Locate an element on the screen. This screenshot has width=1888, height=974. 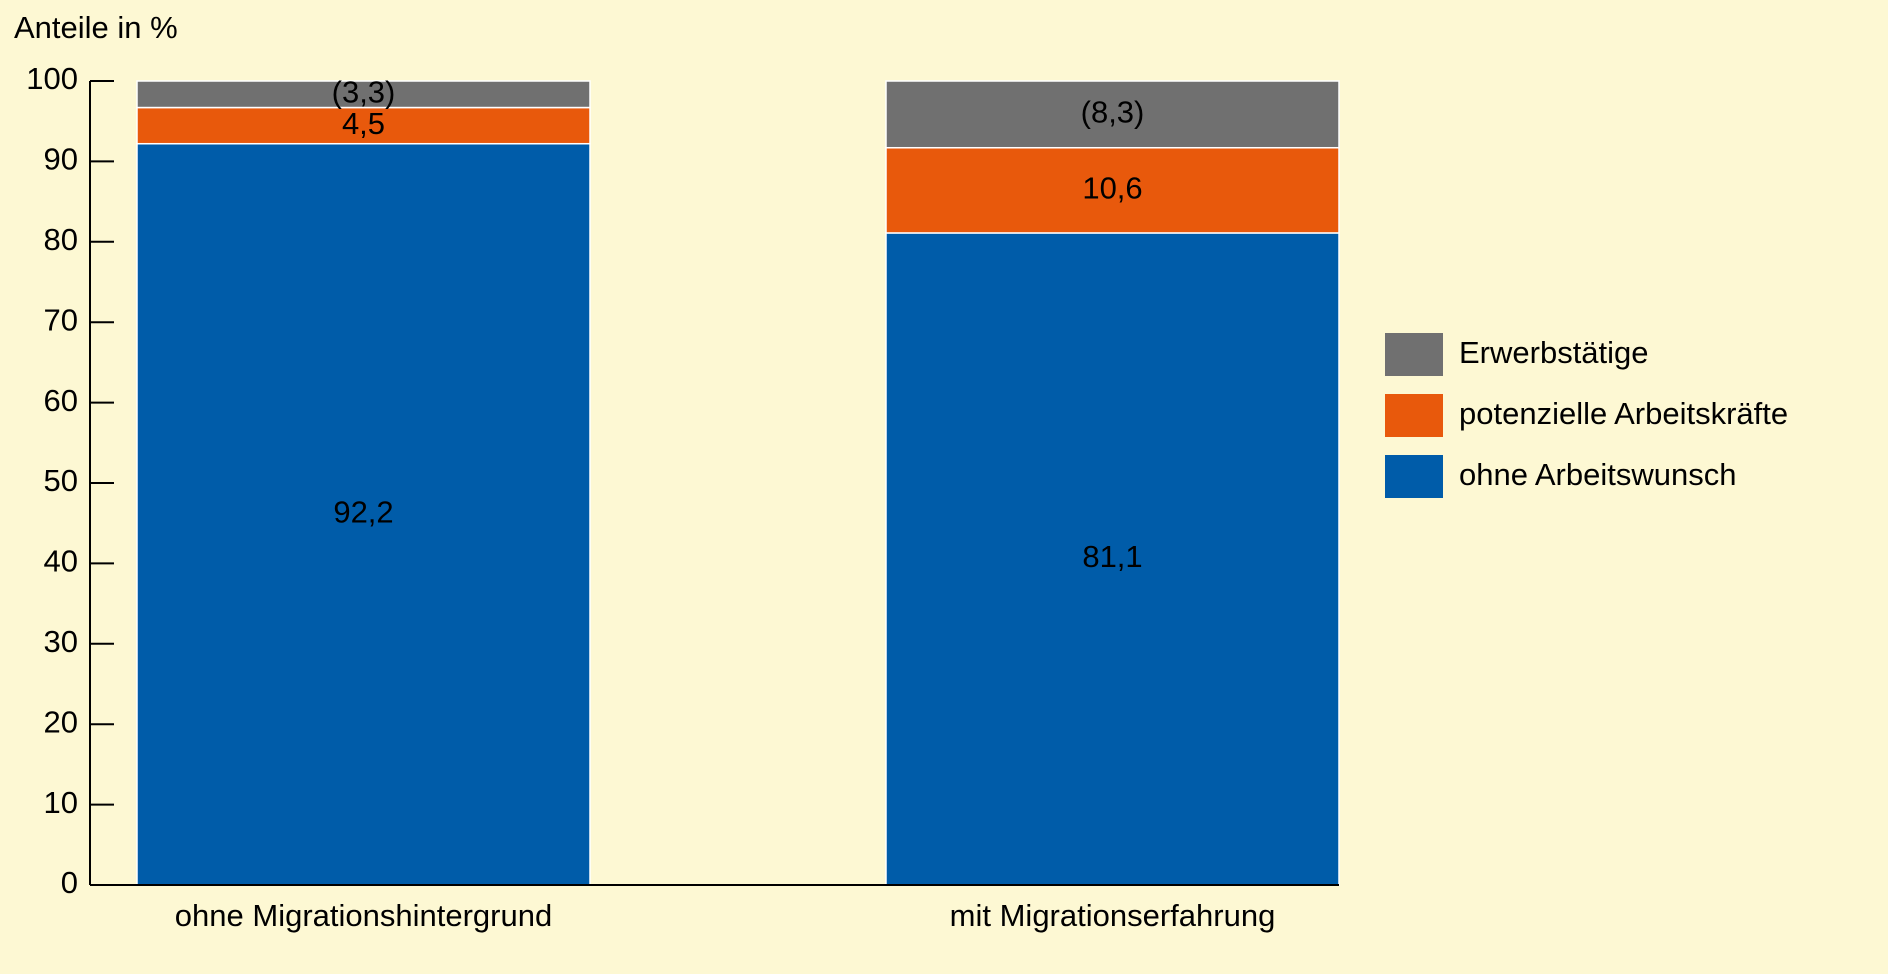
y-tick-label: 80 is located at coordinates (61, 239).